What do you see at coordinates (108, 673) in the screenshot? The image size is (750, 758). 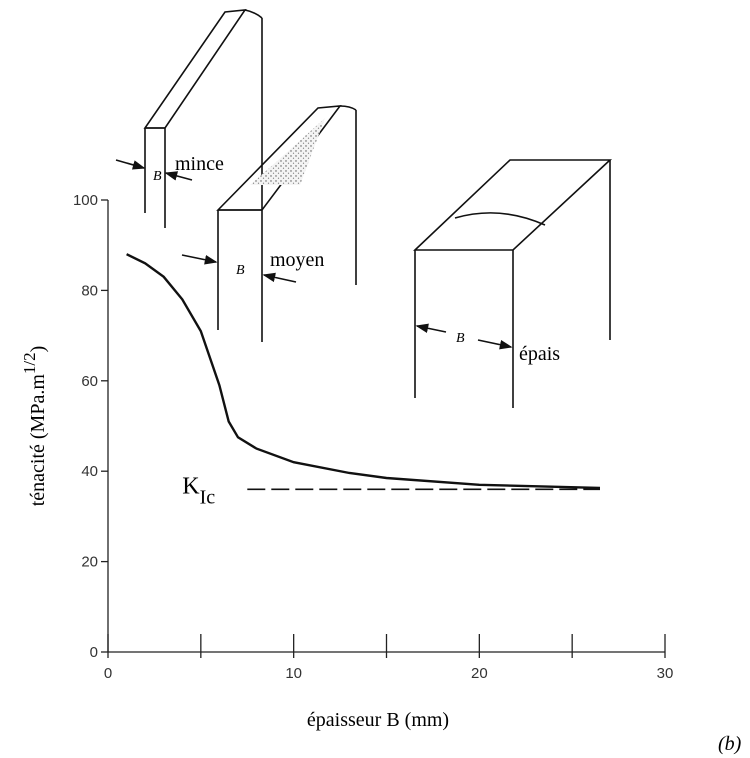 I see `x-tick-label: 0` at bounding box center [108, 673].